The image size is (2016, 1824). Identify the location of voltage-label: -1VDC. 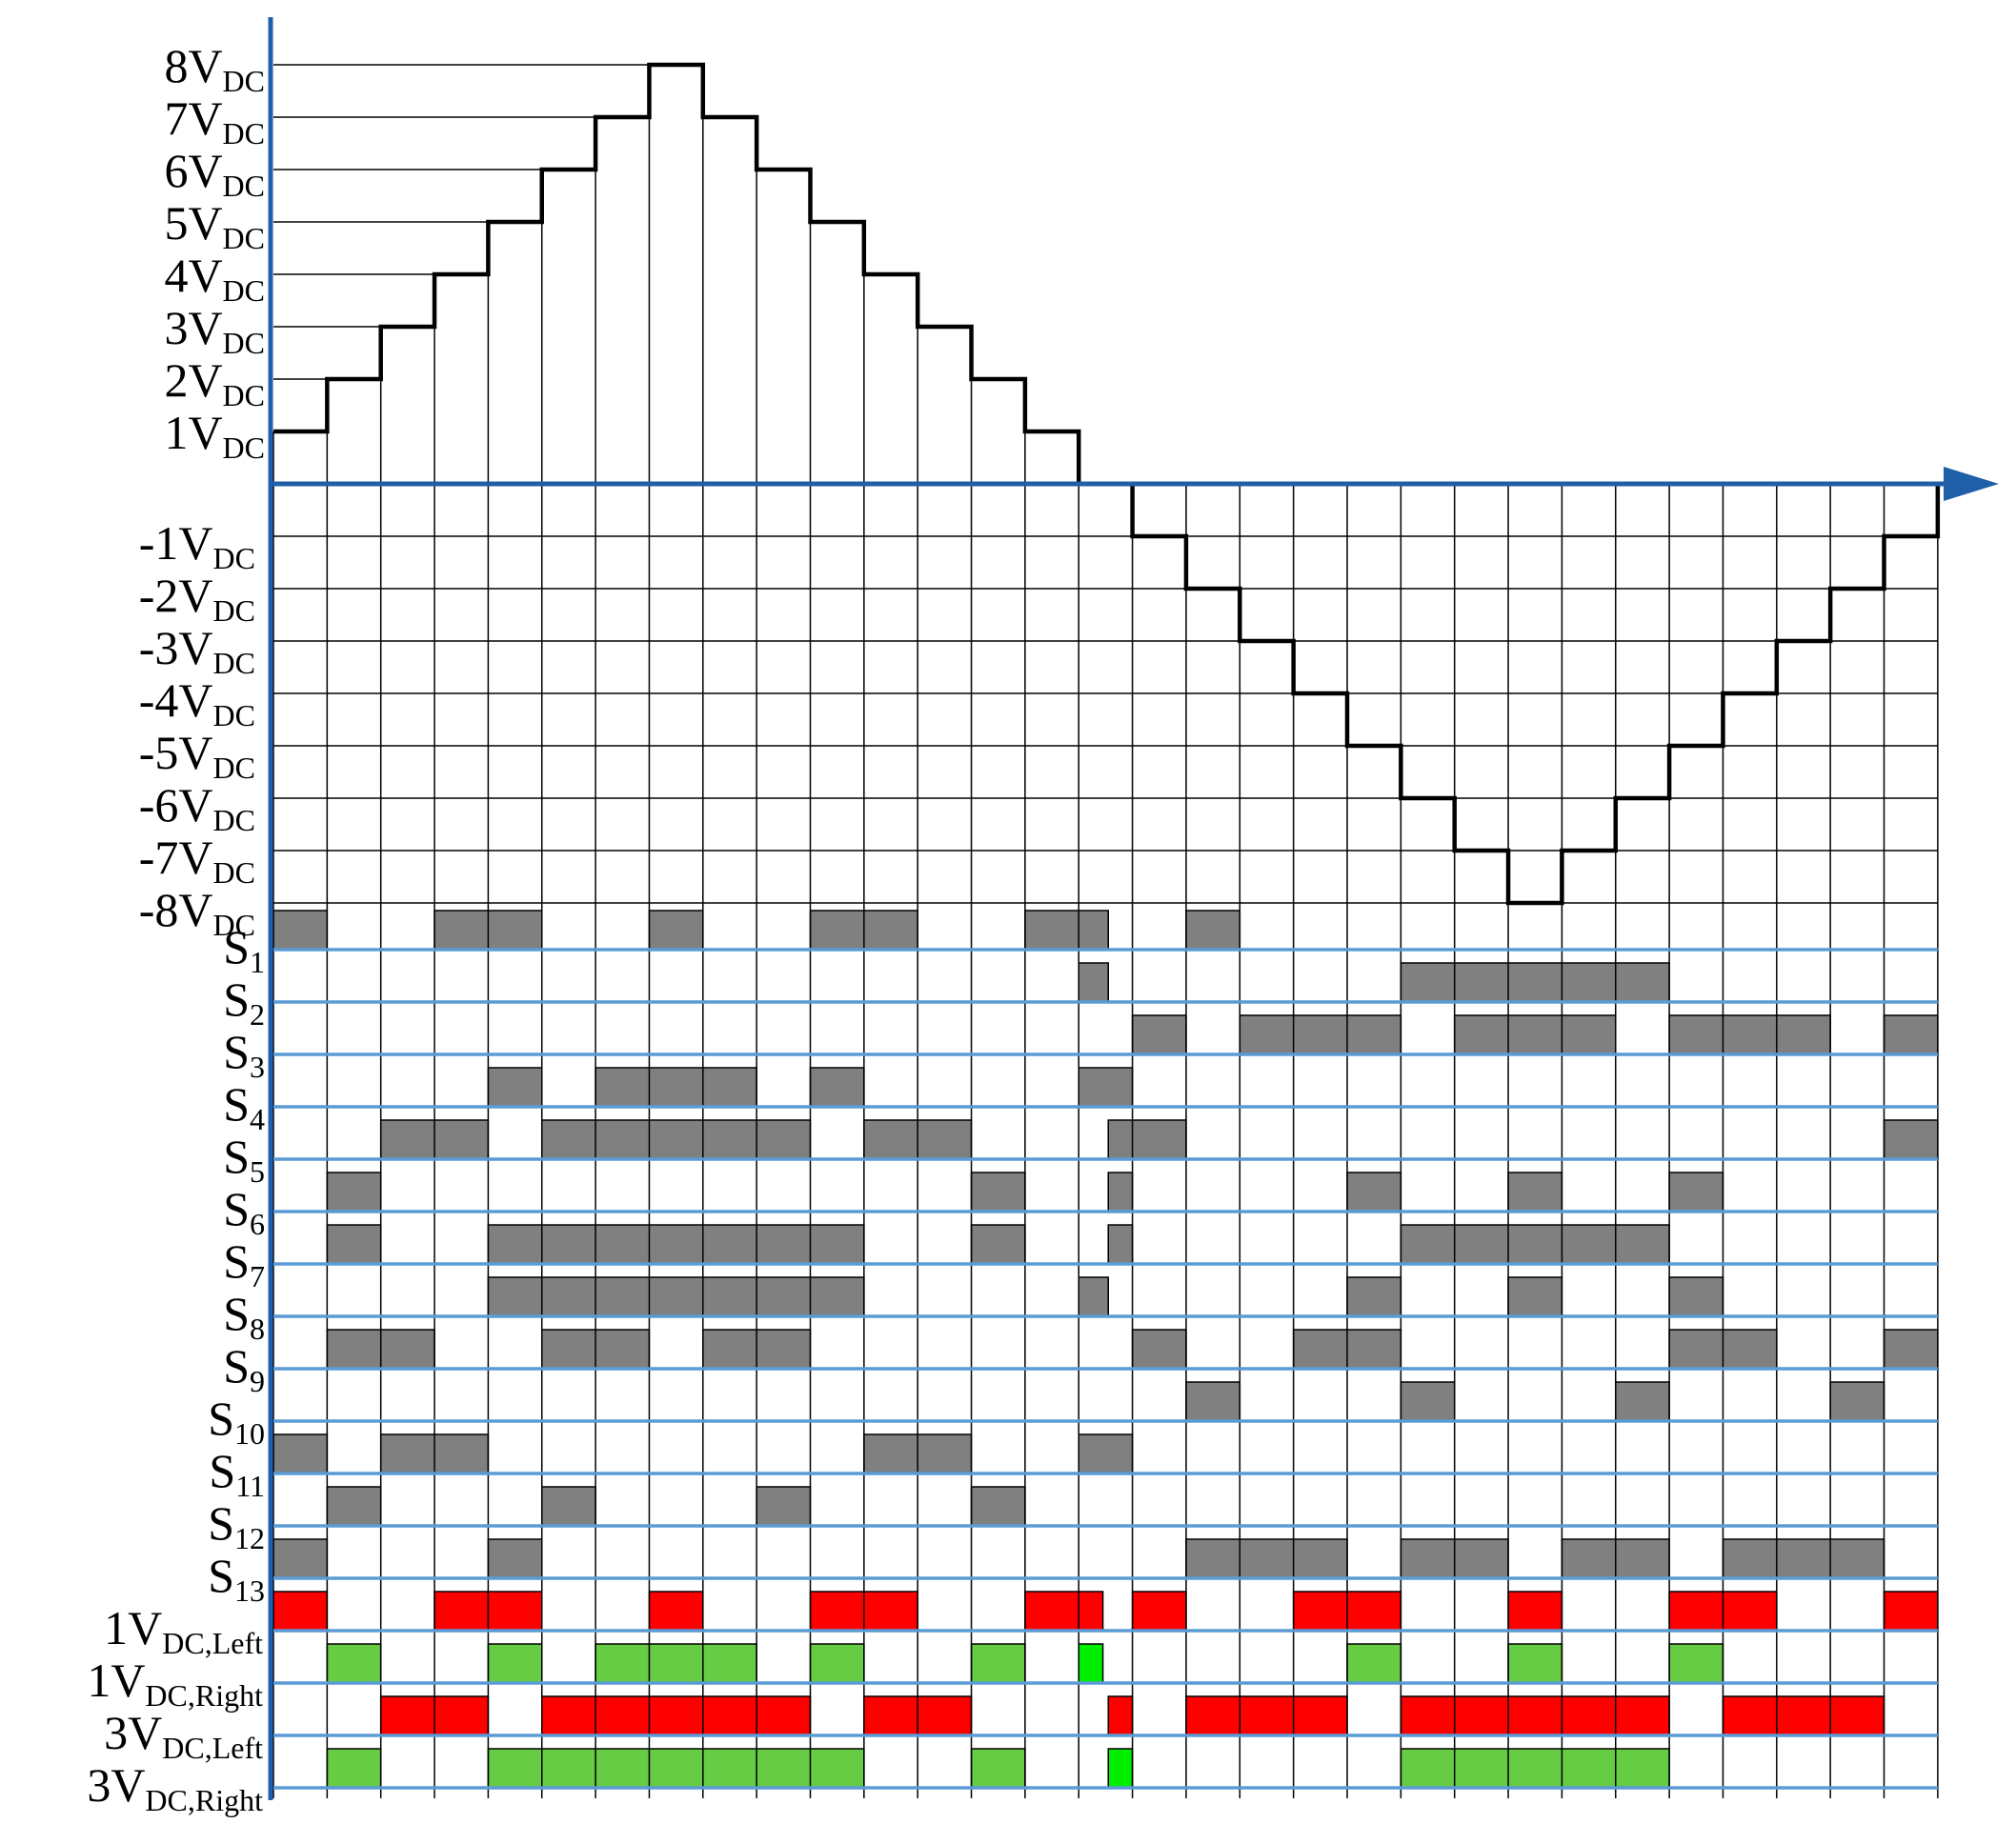
(197, 545).